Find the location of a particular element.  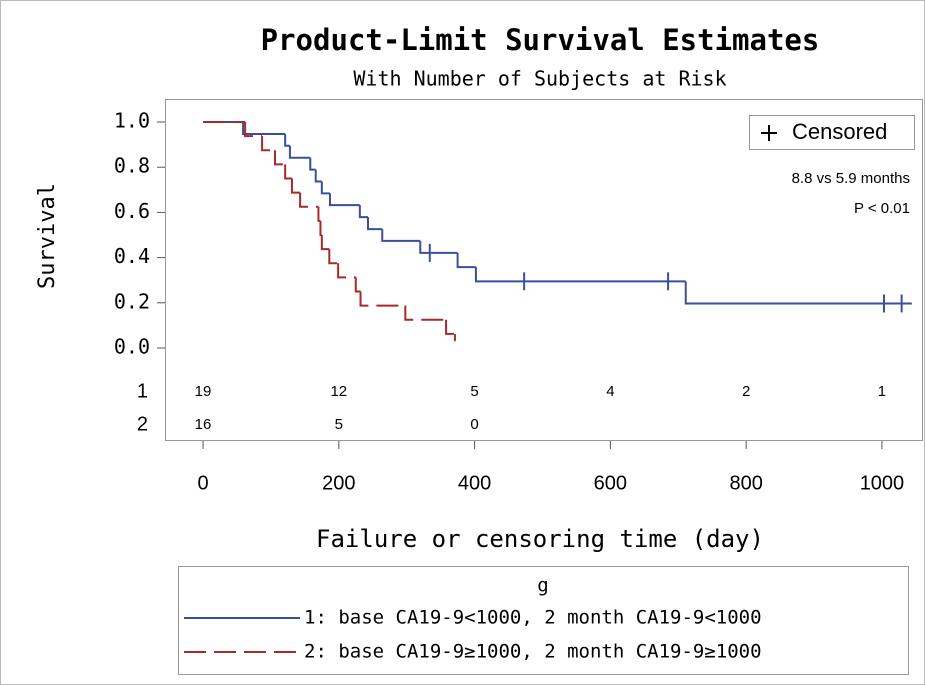

annotation: P < 0.01 is located at coordinates (882, 208).